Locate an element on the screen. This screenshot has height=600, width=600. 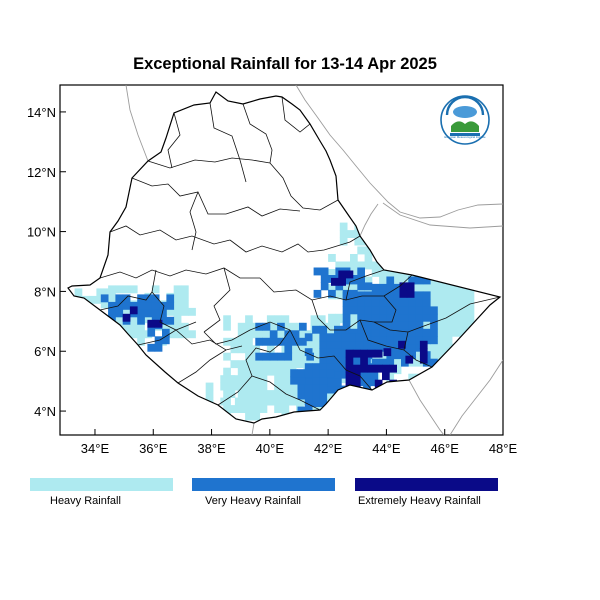
kenya-border is located at coordinates (253, 428).